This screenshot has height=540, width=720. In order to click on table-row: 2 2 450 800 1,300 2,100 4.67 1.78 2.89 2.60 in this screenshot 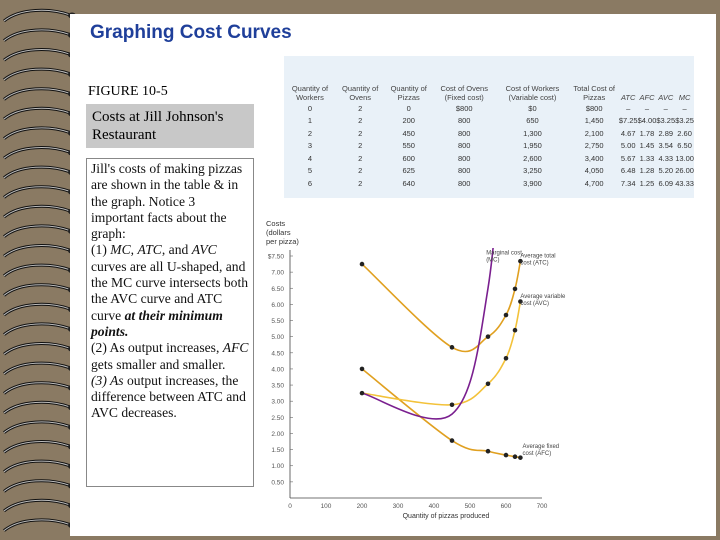, I will do `click(489, 133)`.